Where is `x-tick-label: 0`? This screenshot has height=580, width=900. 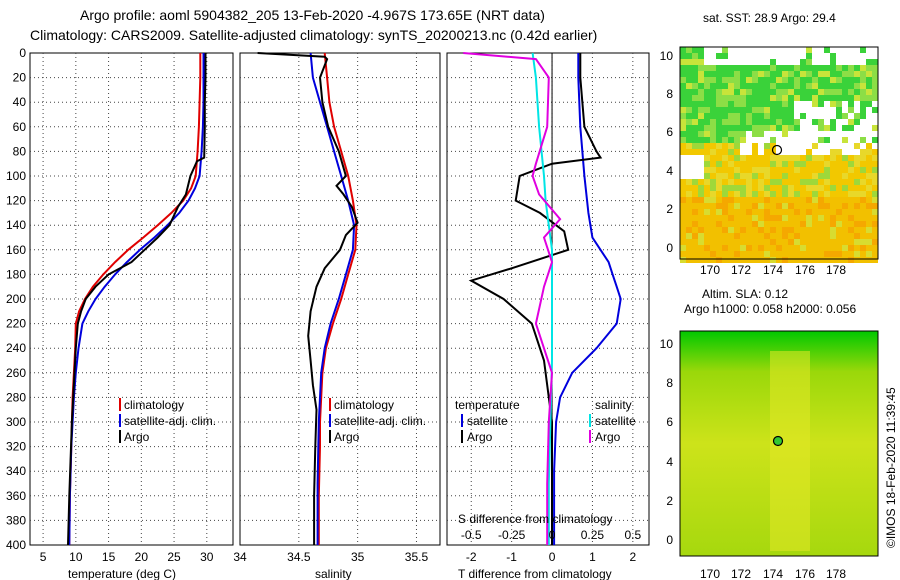
x-tick-label: 0 is located at coordinates (552, 557).